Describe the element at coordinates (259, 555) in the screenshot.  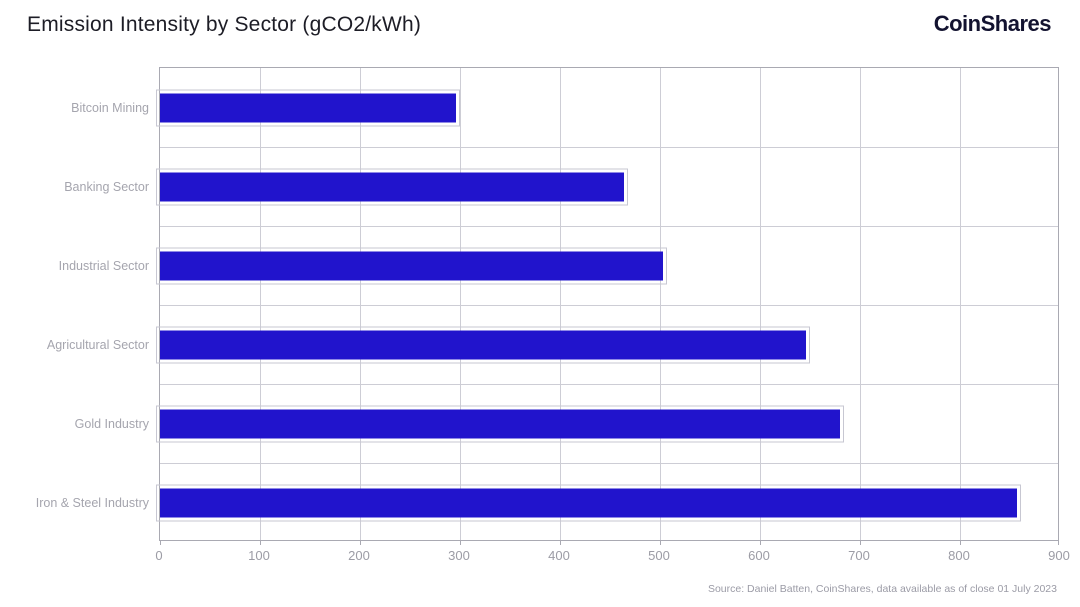
I see `x-tick-label: 100` at that location.